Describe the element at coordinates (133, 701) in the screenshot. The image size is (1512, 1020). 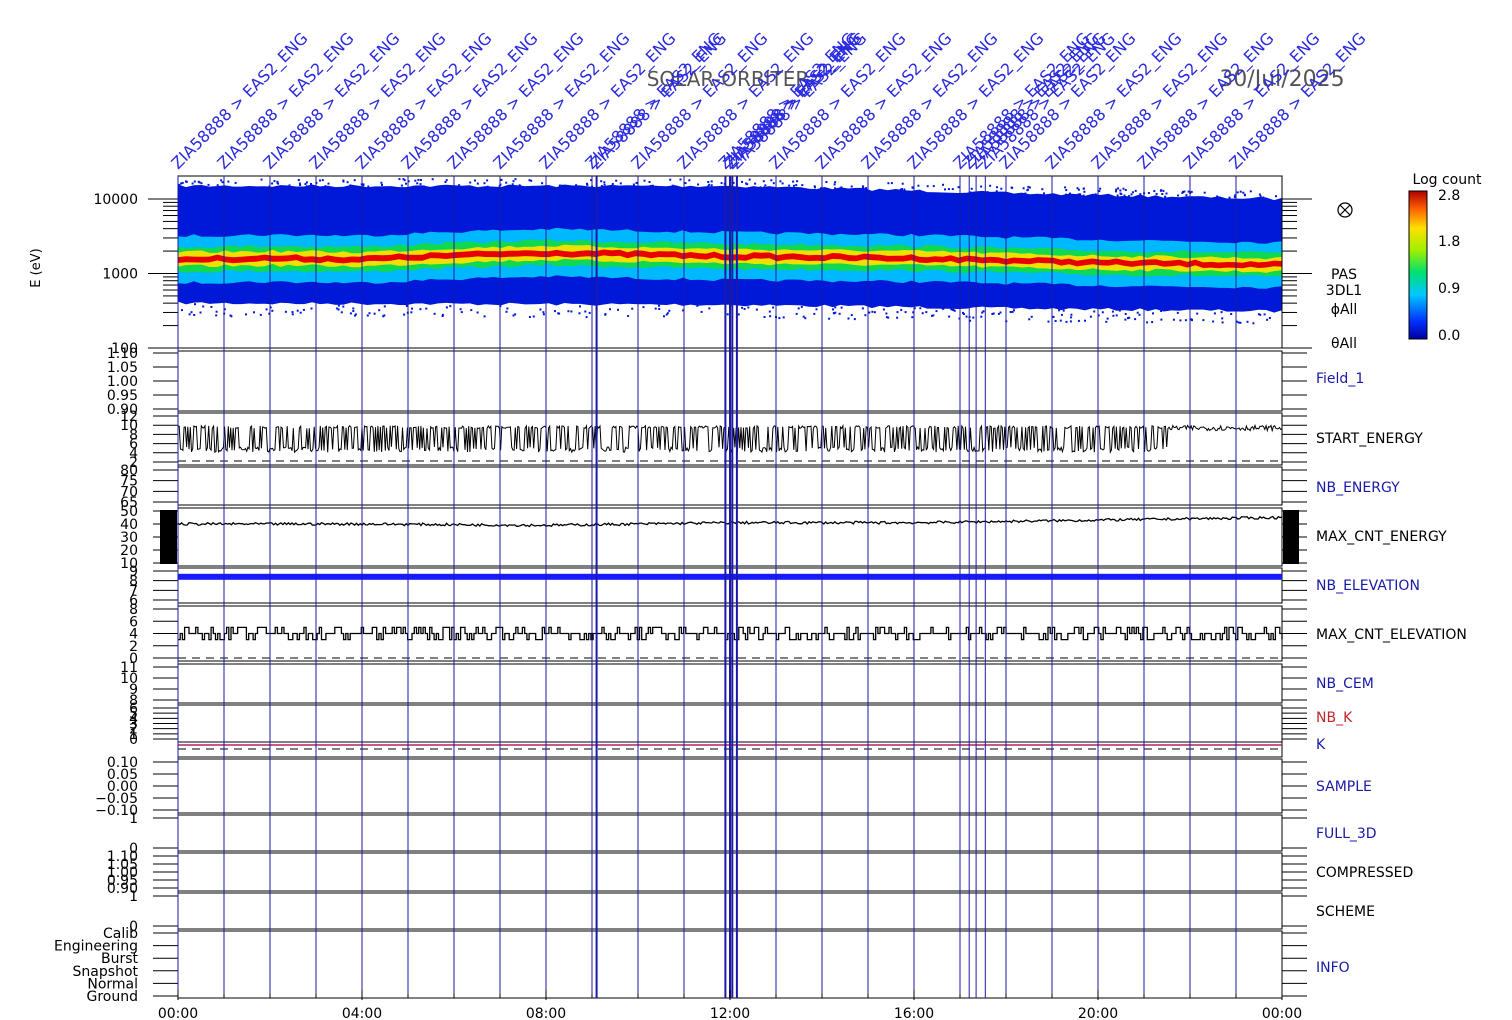
I see `panel-tick-label: 8` at that location.